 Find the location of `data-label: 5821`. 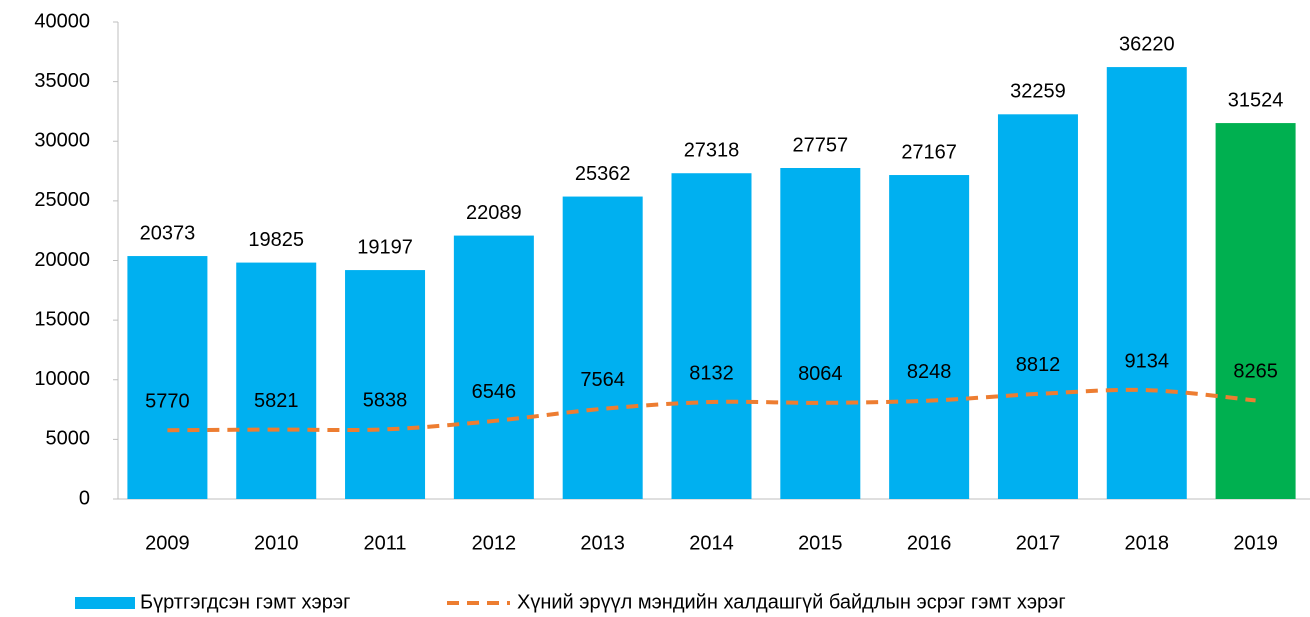

data-label: 5821 is located at coordinates (276, 401).